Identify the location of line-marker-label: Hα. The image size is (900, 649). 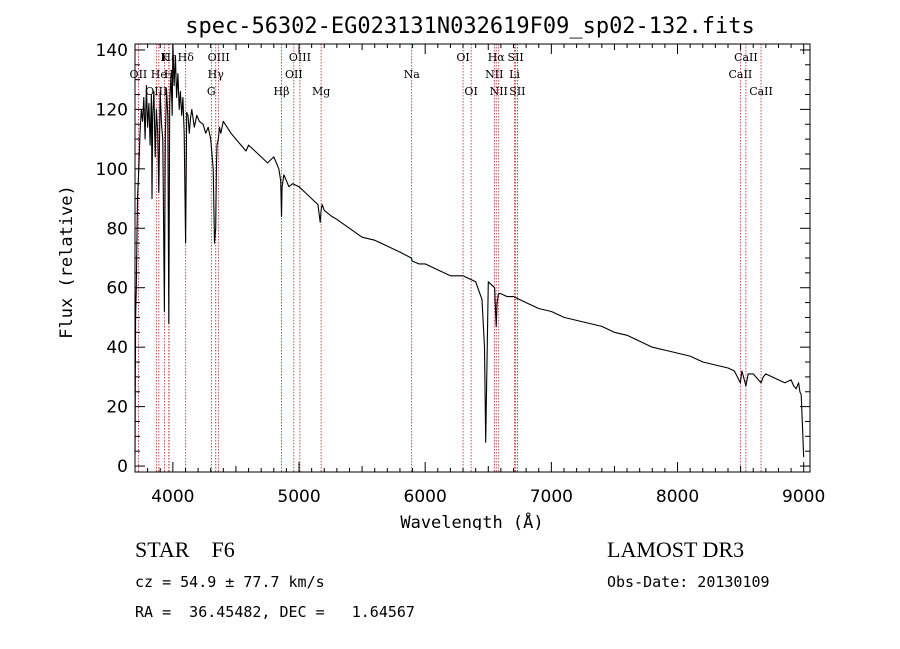
(497, 57).